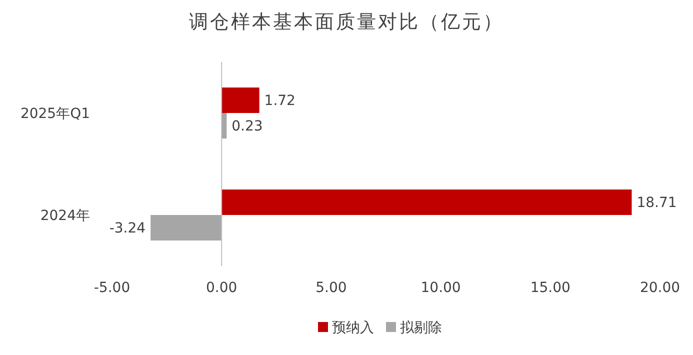 The width and height of the screenshot is (693, 355). Describe the element at coordinates (656, 203) in the screenshot. I see `data-label: 18.71` at that location.